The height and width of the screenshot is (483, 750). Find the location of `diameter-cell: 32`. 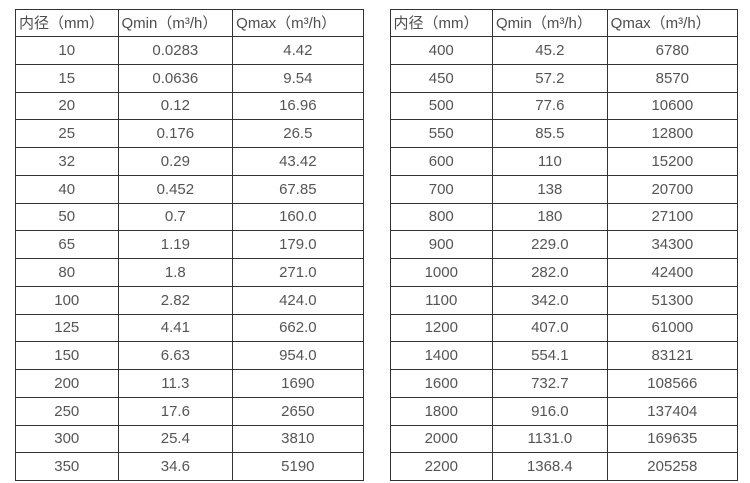

diameter-cell: 32 is located at coordinates (67, 161).